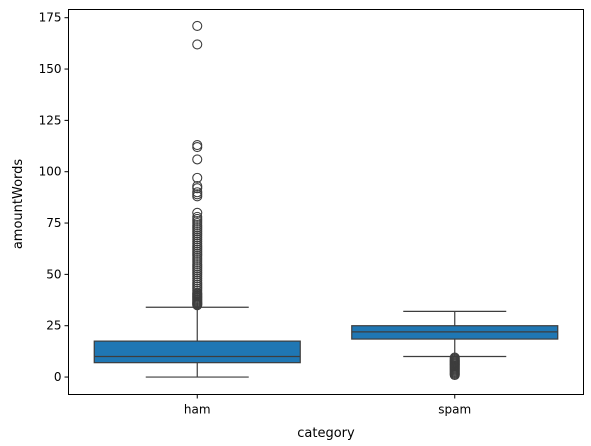 The width and height of the screenshot is (591, 446). Describe the element at coordinates (455, 345) in the screenshot. I see `box-group-spam` at that location.